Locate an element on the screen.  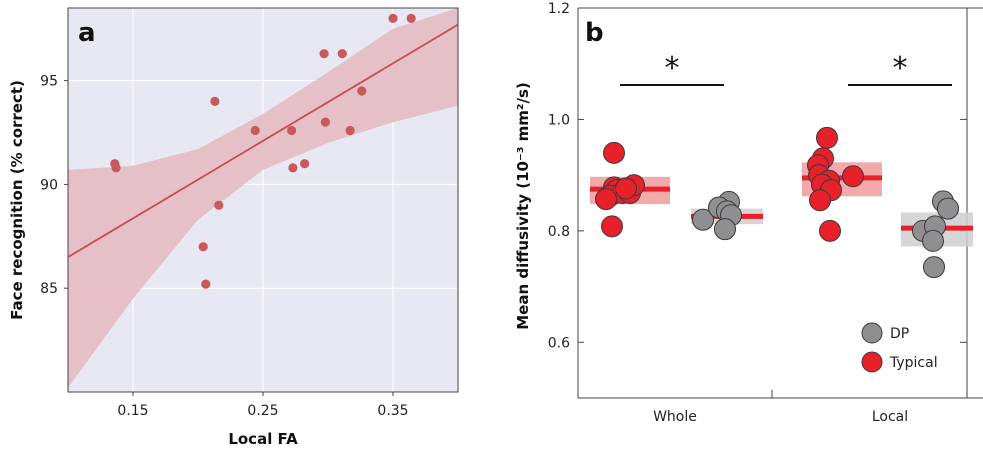
panel-a-x-tick-label: 0.15 is located at coordinates (132, 411).